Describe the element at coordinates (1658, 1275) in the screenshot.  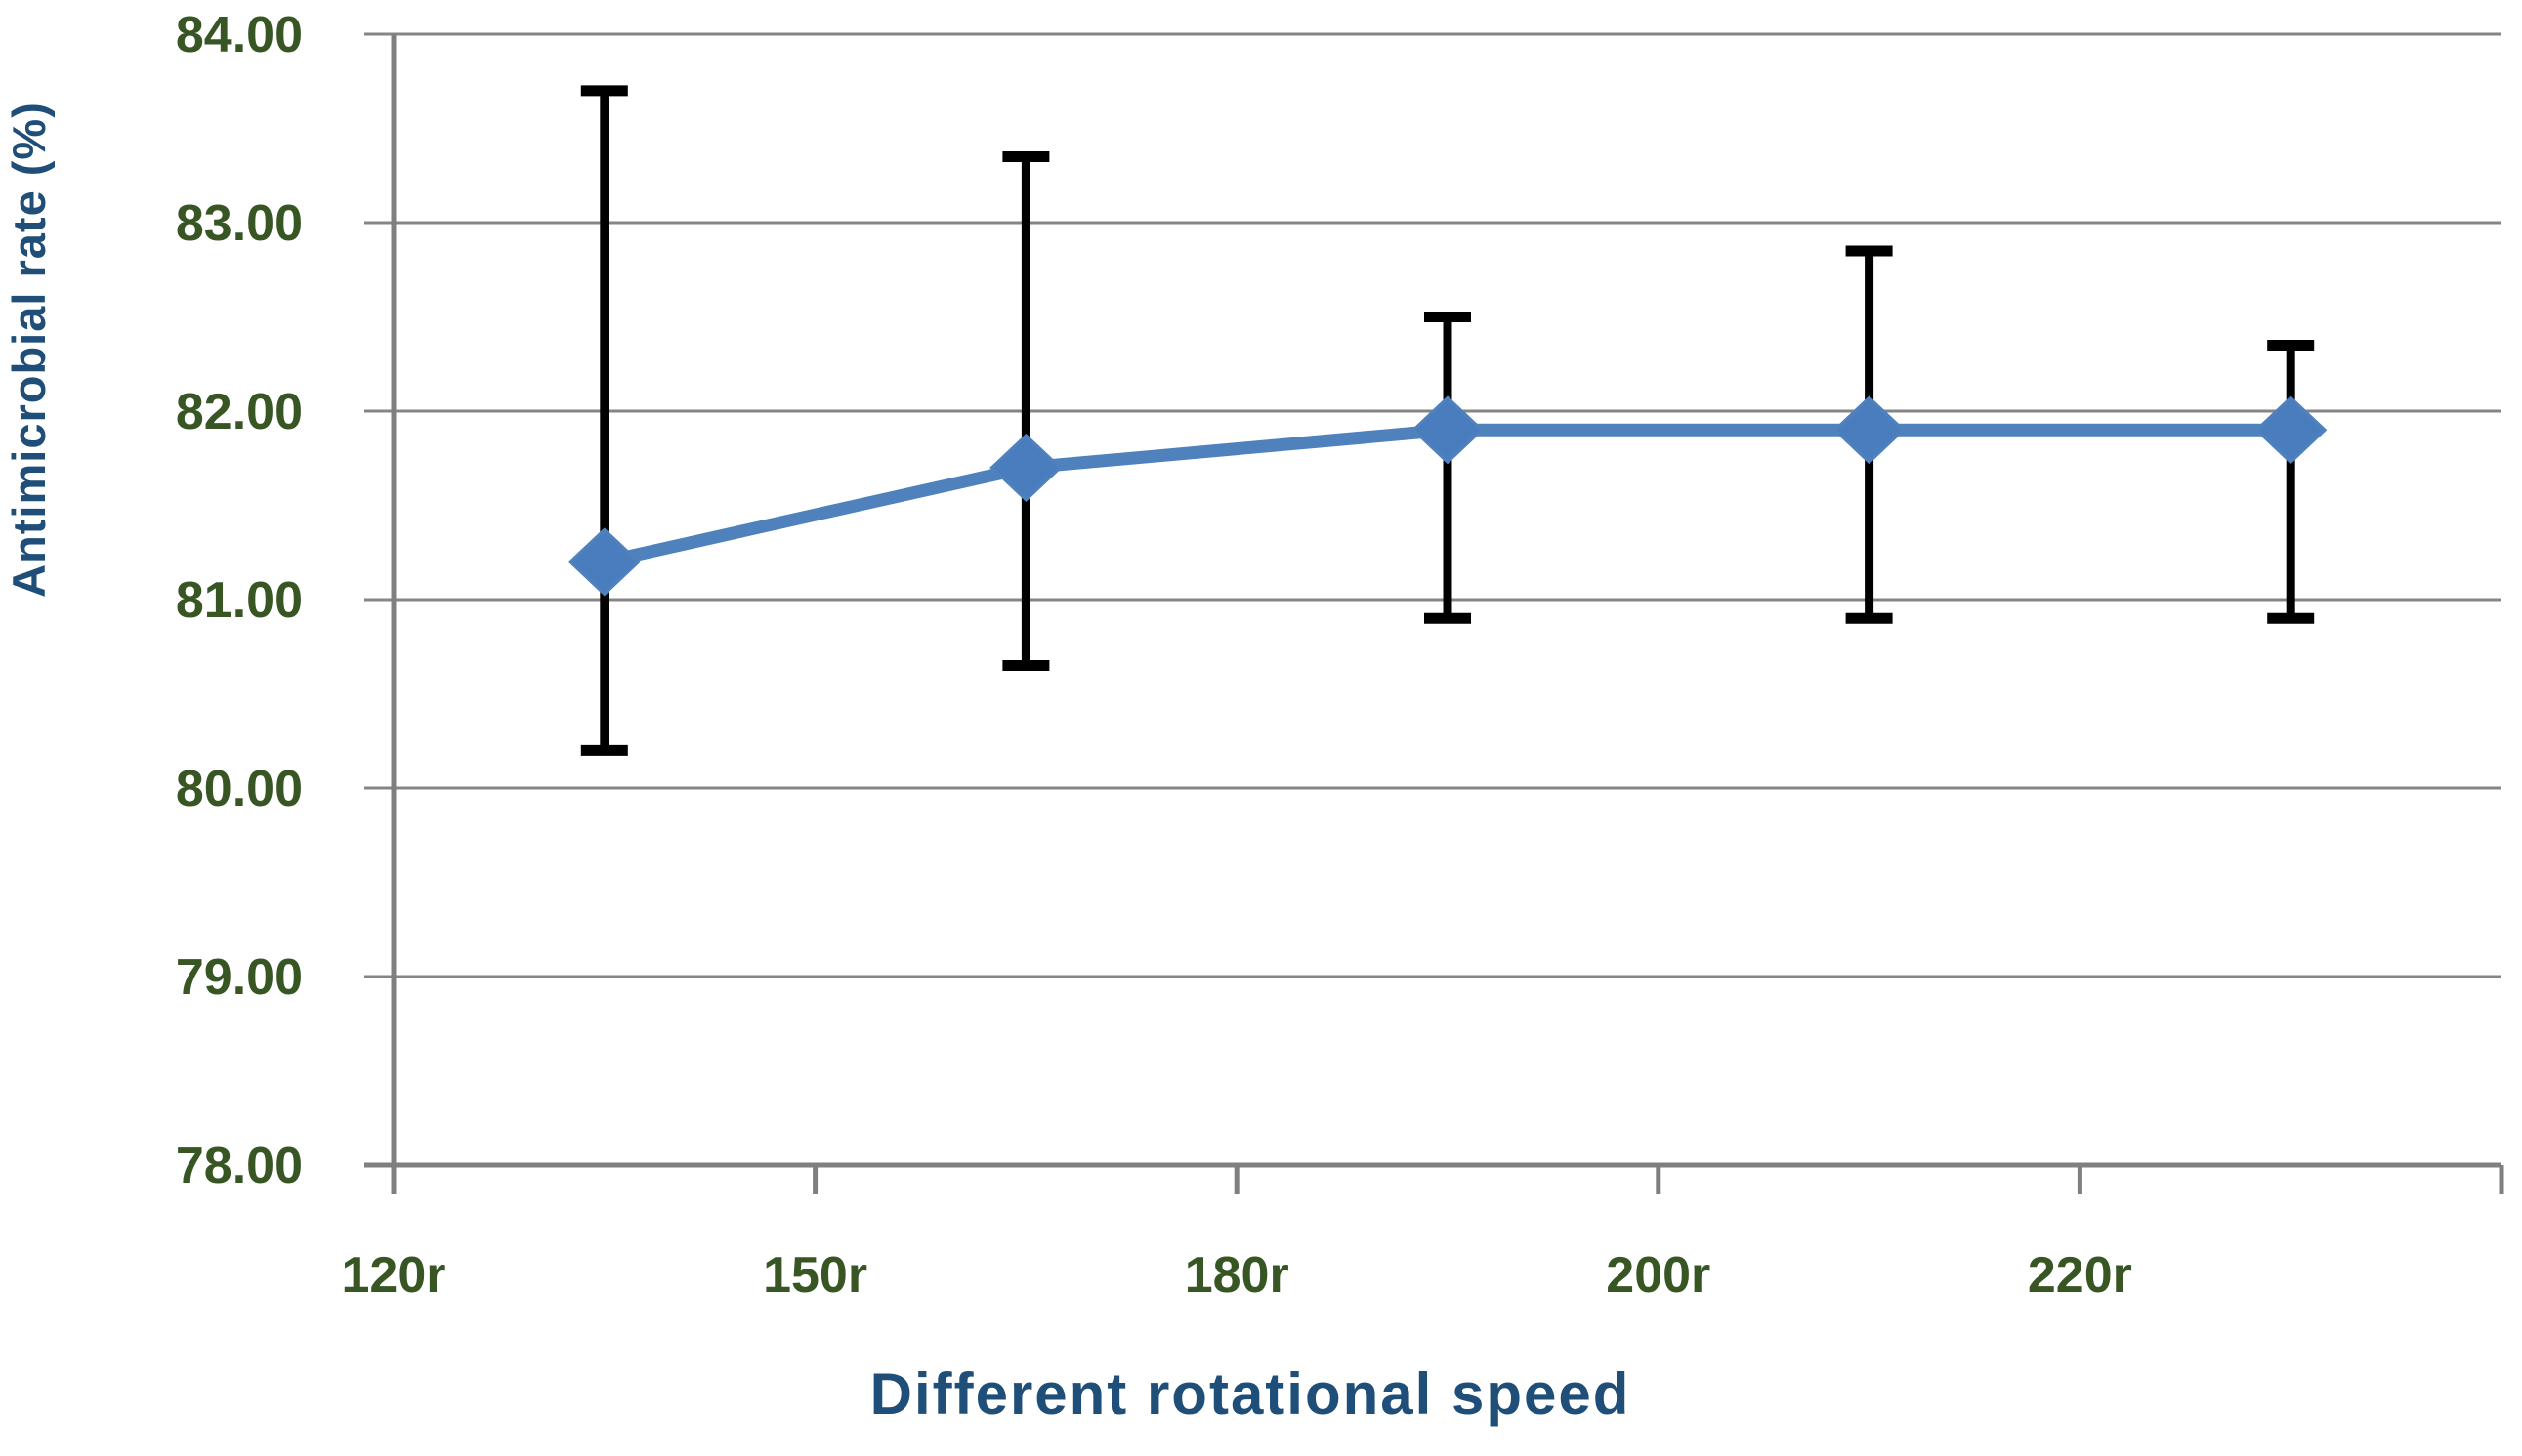
I see `x-tick-label: 200r` at that location.